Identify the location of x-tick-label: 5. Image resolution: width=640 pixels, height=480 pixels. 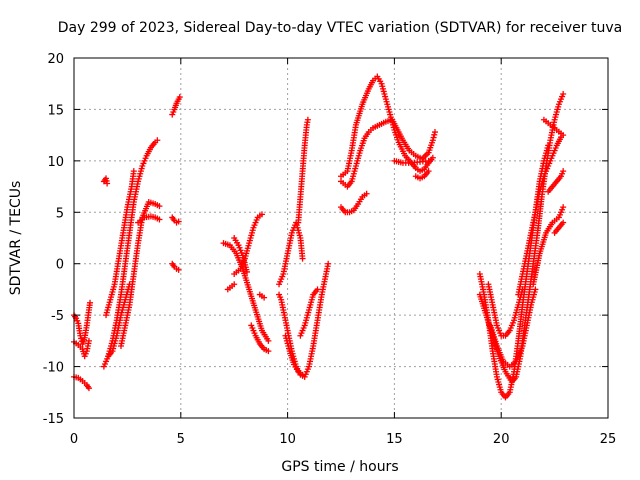
(181, 439).